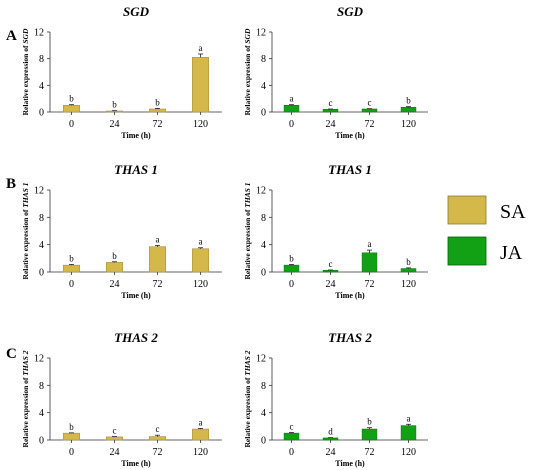 The width and height of the screenshot is (550, 470). What do you see at coordinates (467, 251) in the screenshot?
I see `legend-swatch-ja` at bounding box center [467, 251].